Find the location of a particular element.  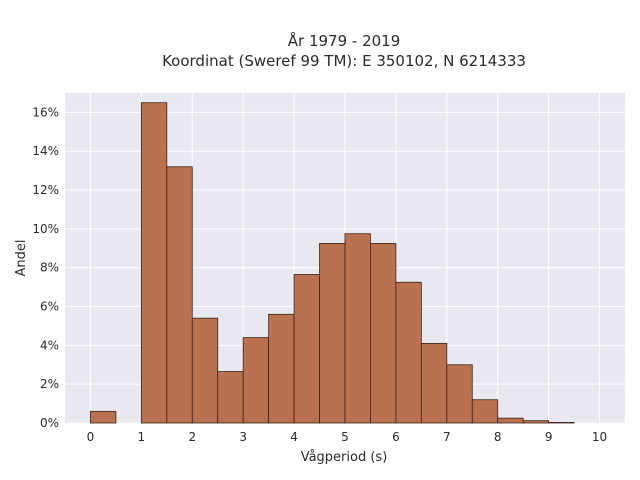

y-axis-label: Andel is located at coordinates (21, 258).